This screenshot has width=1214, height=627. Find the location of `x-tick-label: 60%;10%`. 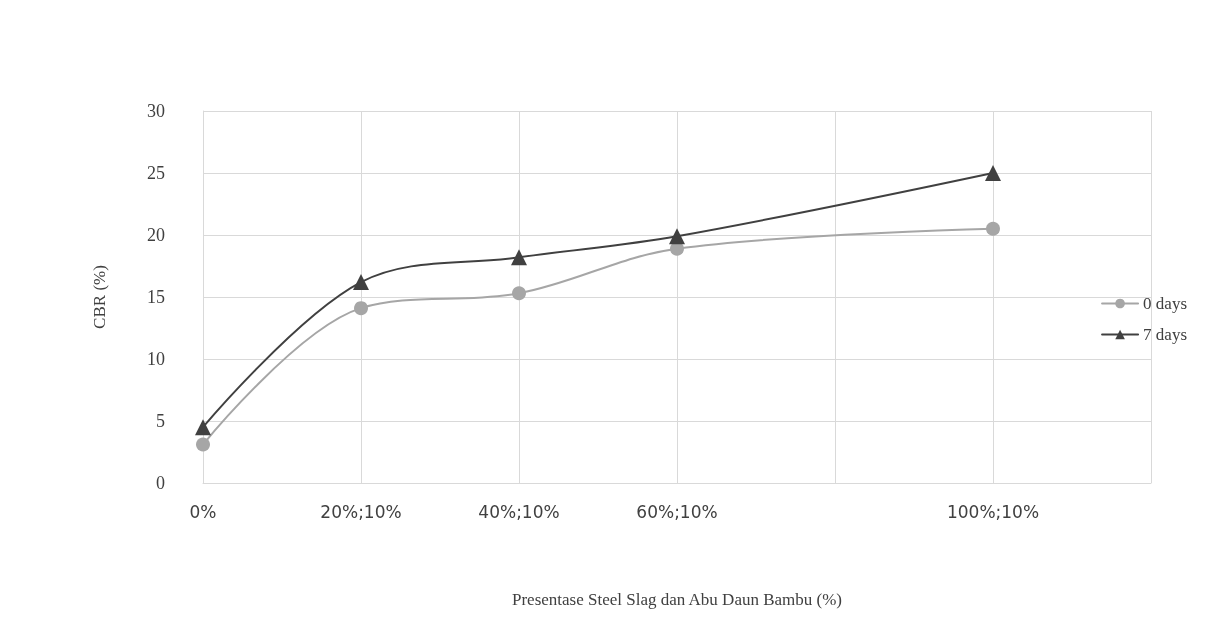

x-tick-label: 60%;10% is located at coordinates (677, 511).